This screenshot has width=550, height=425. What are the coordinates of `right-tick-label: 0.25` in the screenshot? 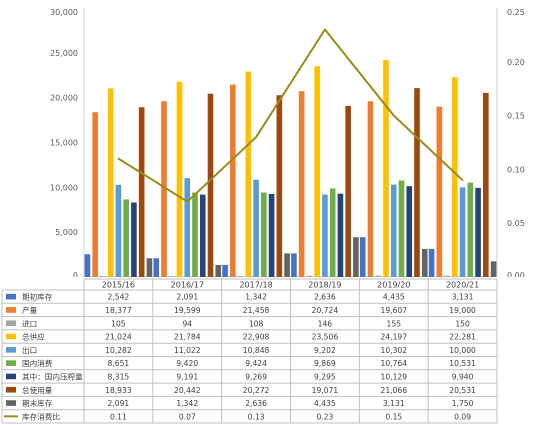 It's located at (516, 12).